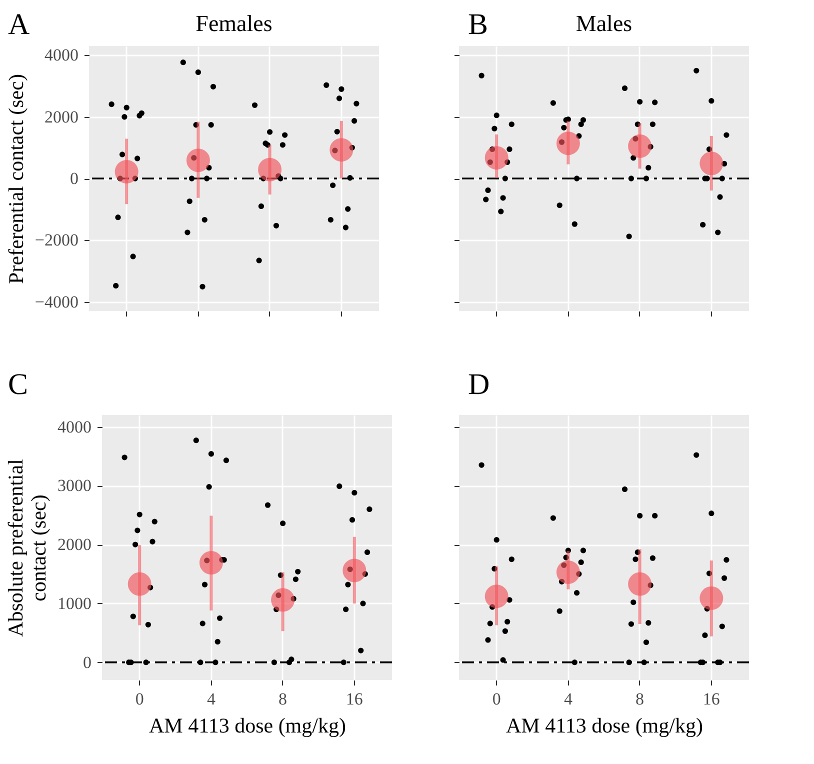 The width and height of the screenshot is (814, 764). I want to click on y-axis-title: Preferential contact (sec), so click(16, 179).